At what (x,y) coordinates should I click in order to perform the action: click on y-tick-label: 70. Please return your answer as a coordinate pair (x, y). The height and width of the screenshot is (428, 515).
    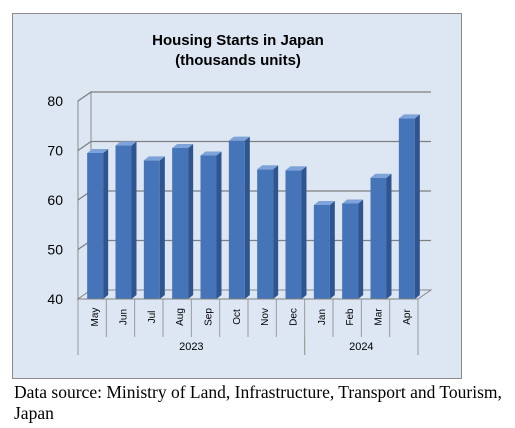
    Looking at the image, I should click on (55, 151).